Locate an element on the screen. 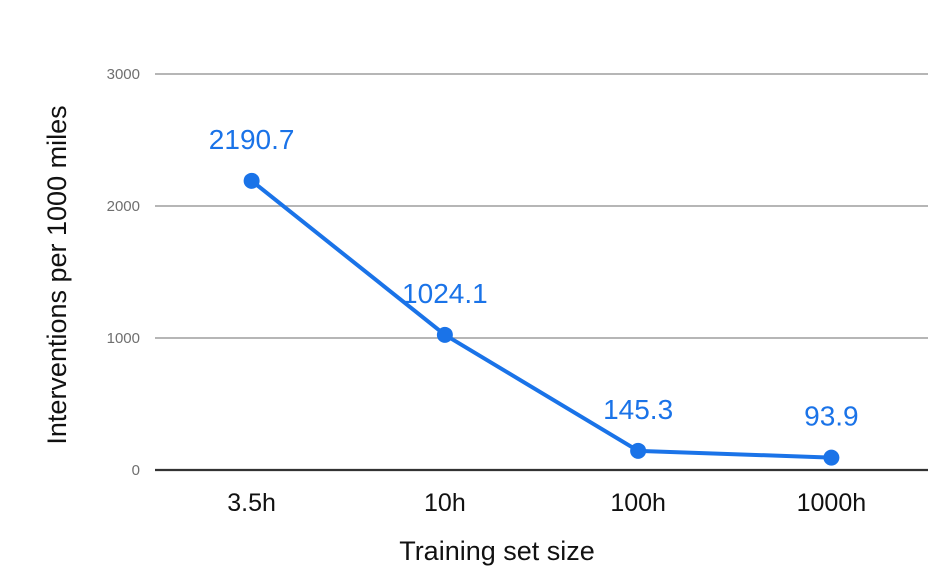 The height and width of the screenshot is (586, 946). data-label: 1024.1 is located at coordinates (445, 293).